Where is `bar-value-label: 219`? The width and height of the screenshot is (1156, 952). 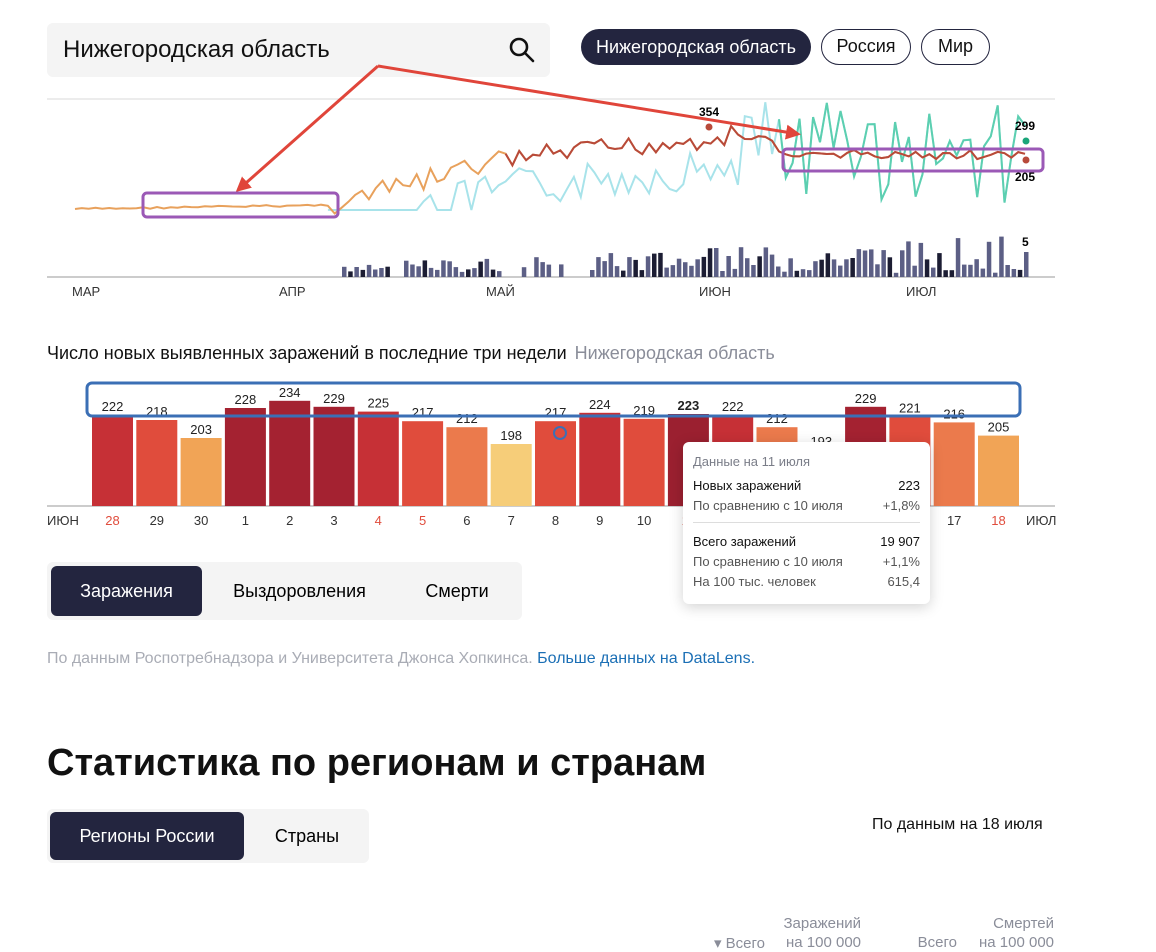
bar-value-label: 219 is located at coordinates (644, 410).